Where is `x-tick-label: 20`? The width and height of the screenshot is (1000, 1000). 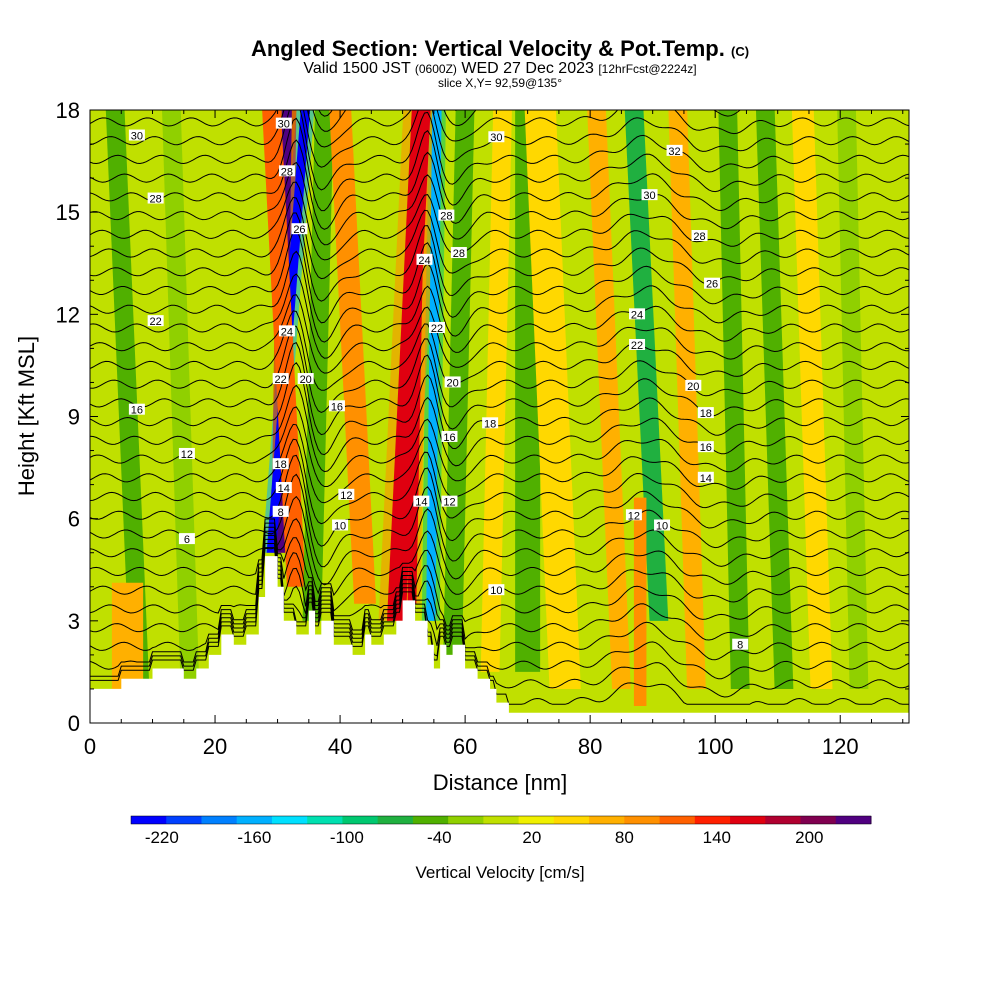
x-tick-label: 20 is located at coordinates (215, 746).